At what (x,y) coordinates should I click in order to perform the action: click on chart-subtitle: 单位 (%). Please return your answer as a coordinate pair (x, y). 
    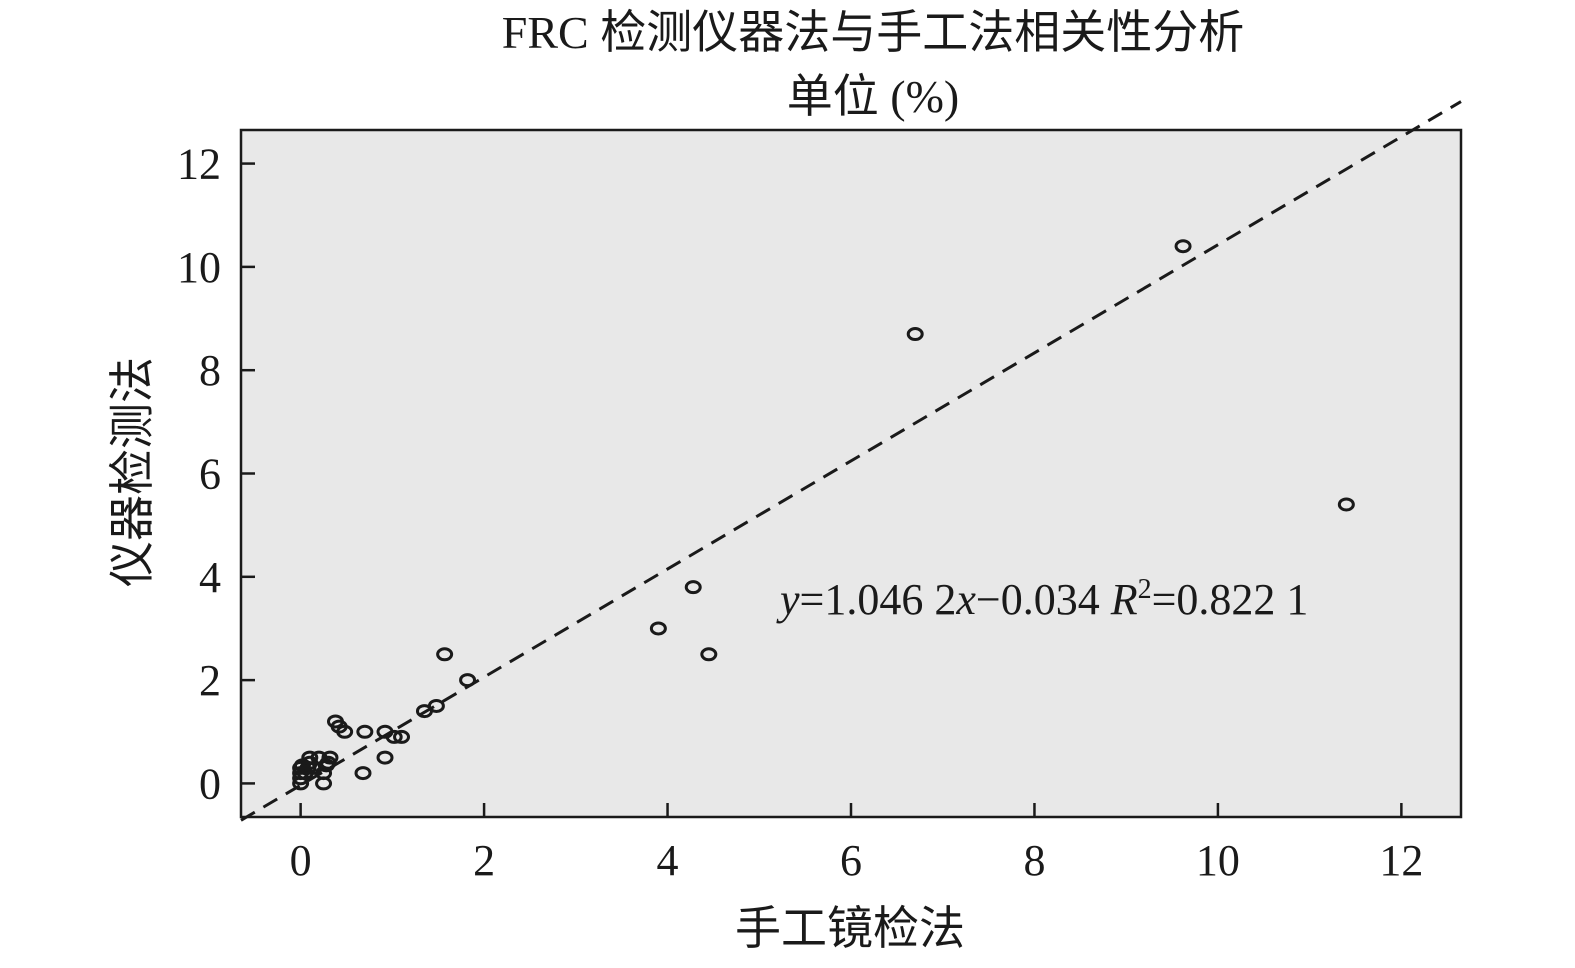
    Looking at the image, I should click on (873, 96).